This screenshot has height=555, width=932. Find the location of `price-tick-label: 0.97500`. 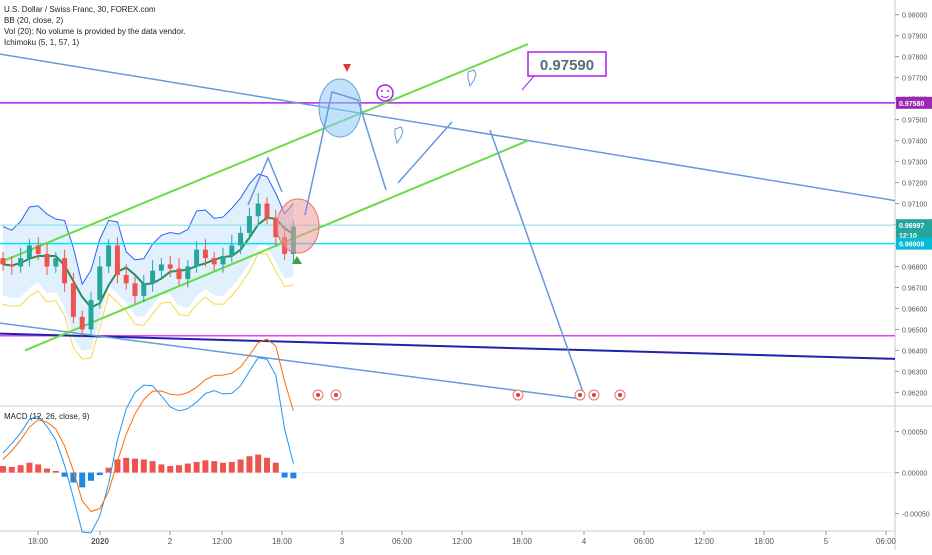

price-tick-label: 0.97500 is located at coordinates (914, 121).